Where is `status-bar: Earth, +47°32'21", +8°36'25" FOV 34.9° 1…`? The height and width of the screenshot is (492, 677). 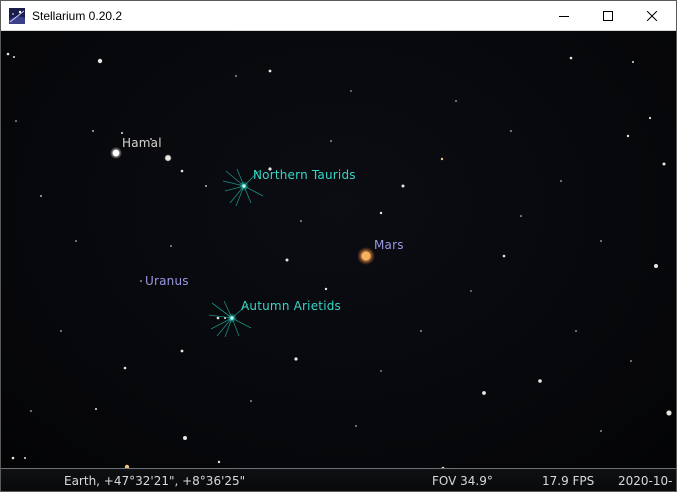 status-bar: Earth, +47°32'21", +8°36'25" FOV 34.9° 1… is located at coordinates (338, 479).